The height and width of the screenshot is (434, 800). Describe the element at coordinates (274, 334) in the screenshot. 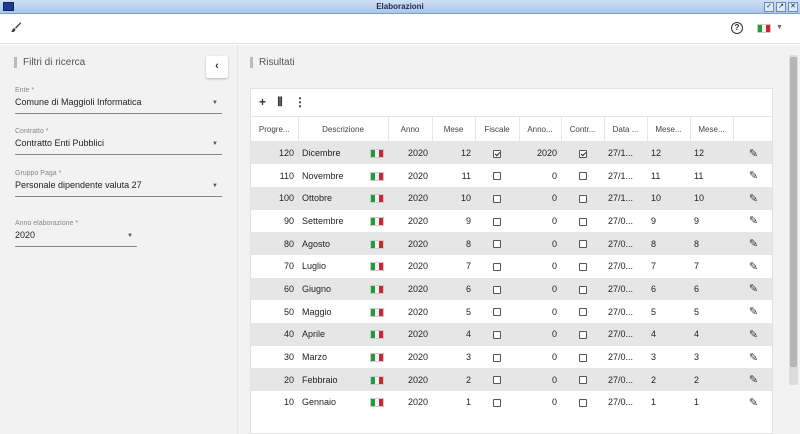

I see `cell-progressivo: 40` at that location.